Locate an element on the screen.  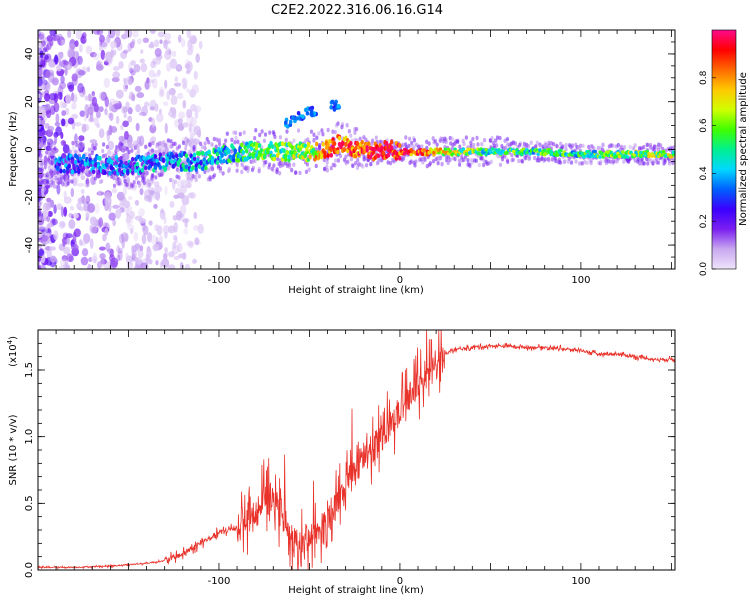
spectrogram-y-tick-label: 40 is located at coordinates (29, 54).